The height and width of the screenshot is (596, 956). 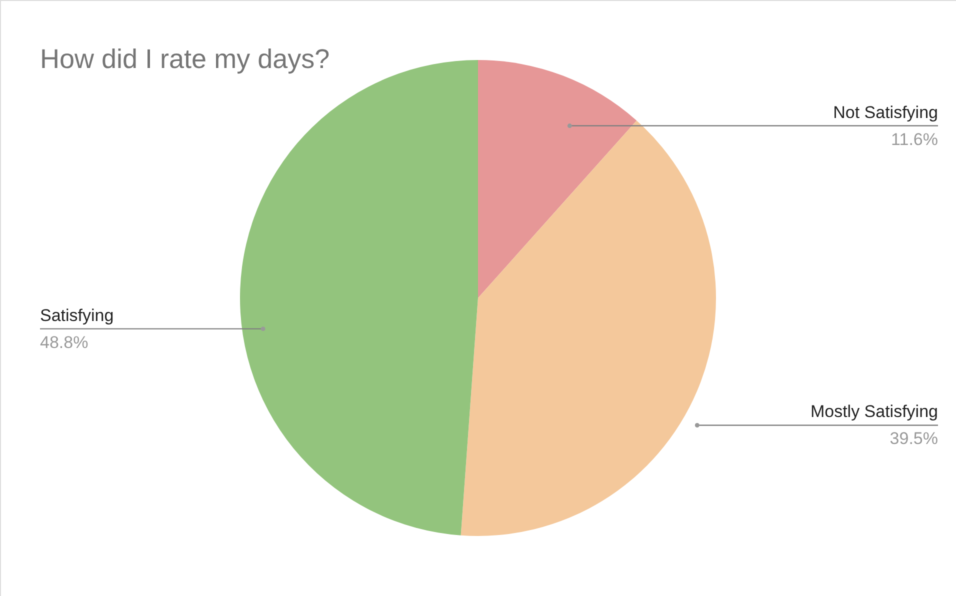 I want to click on slice-label: Mostly Satisfying, so click(x=874, y=412).